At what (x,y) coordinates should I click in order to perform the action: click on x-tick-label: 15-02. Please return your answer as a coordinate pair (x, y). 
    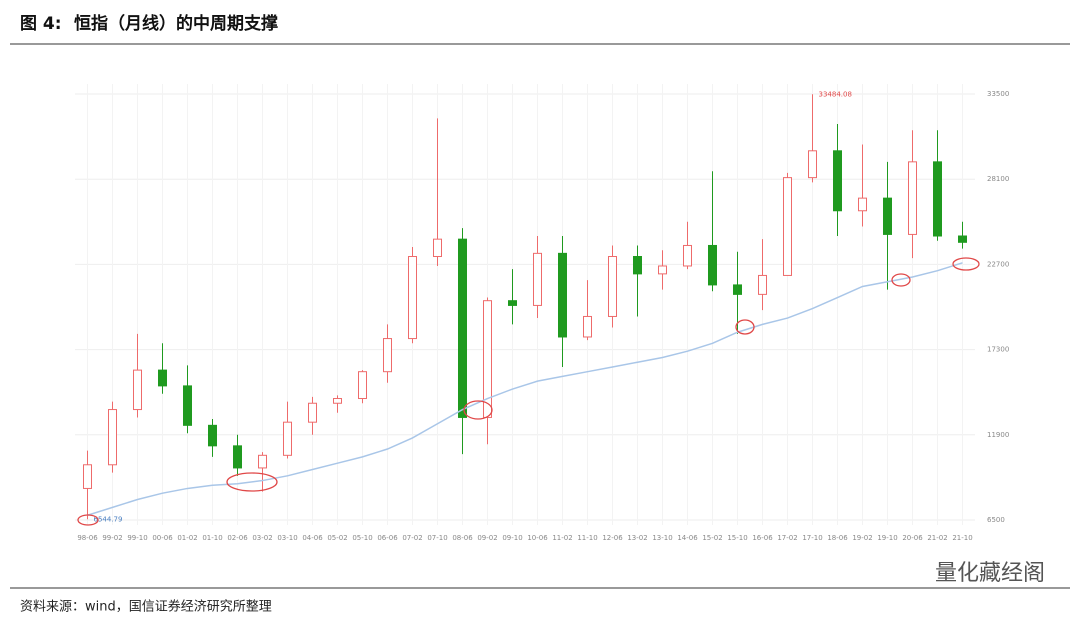
    Looking at the image, I should click on (712, 538).